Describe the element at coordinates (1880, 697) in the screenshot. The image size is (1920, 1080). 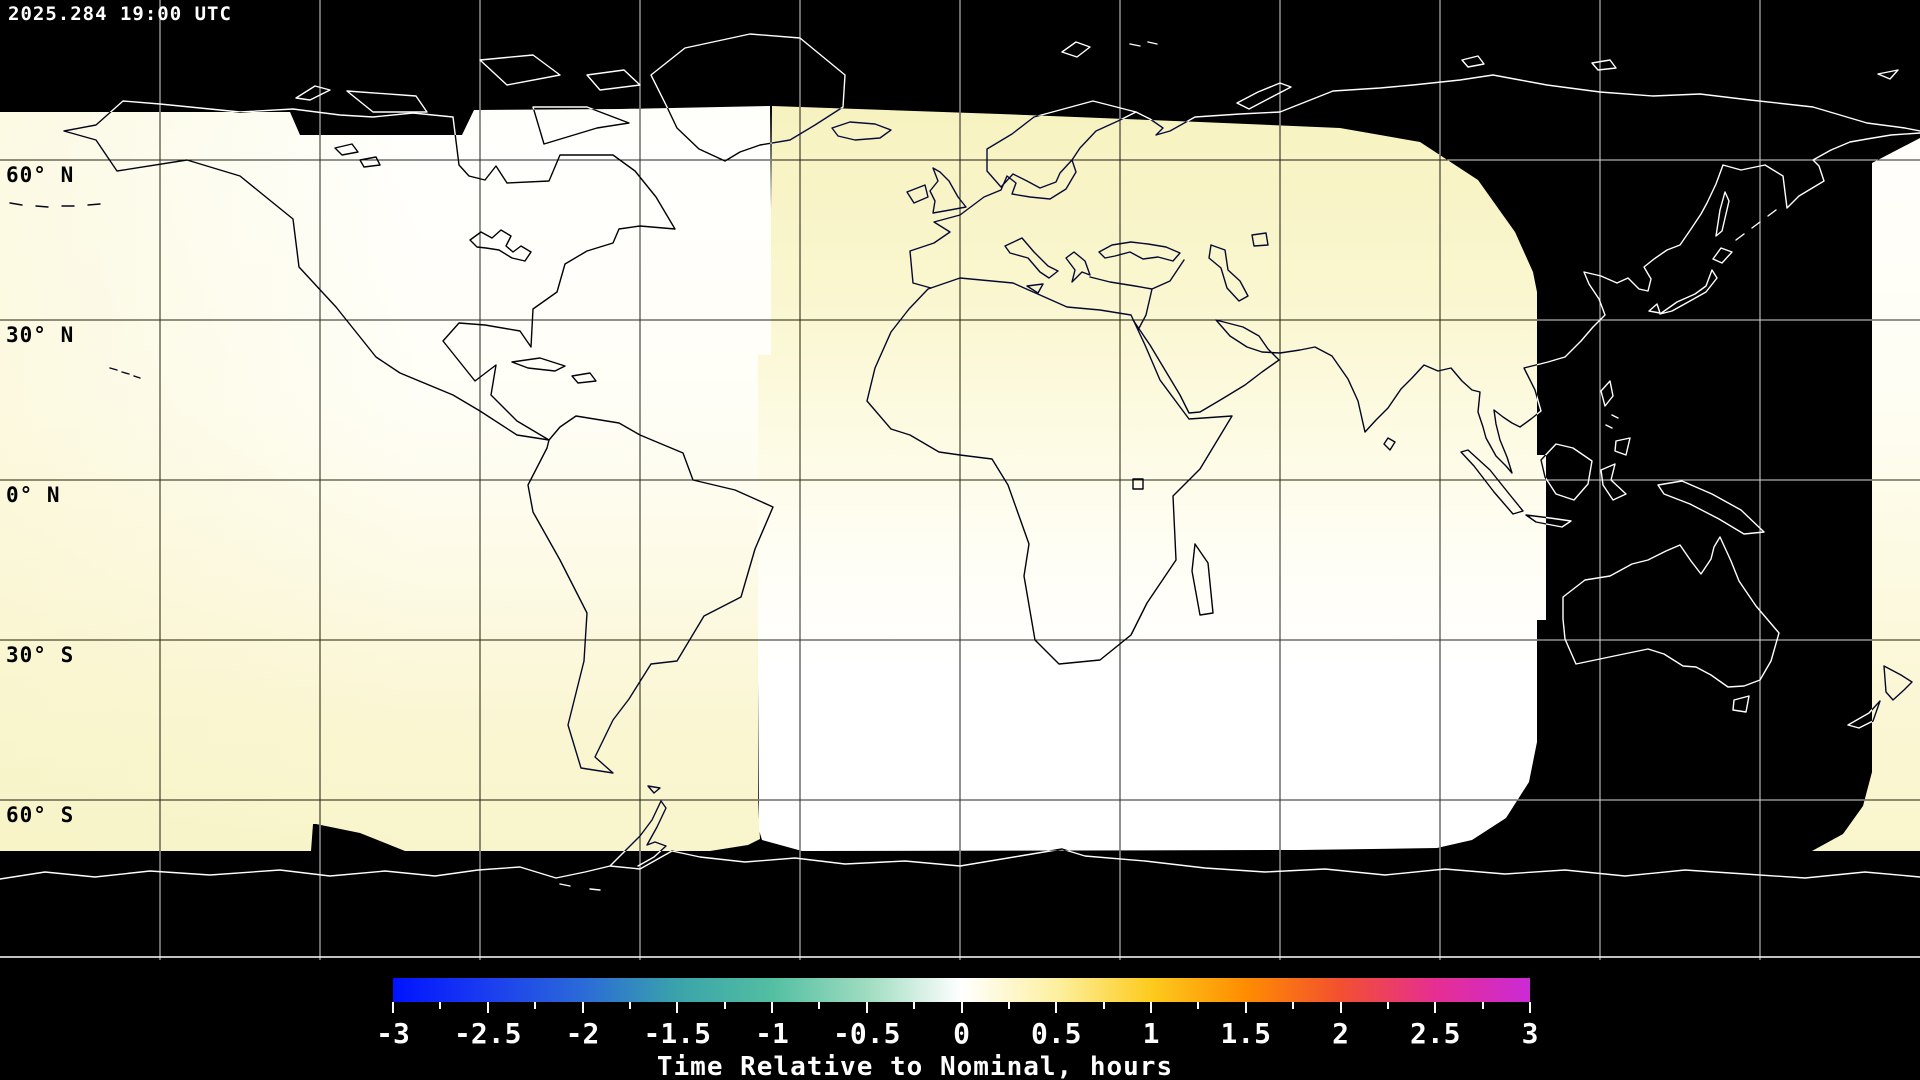
I see `coastline-new-zealand` at that location.